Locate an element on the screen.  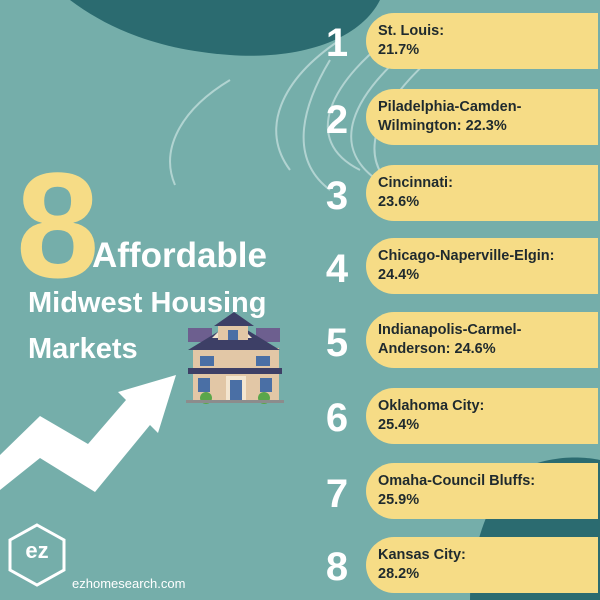
brand-logo: ez is located at coordinates (37, 555).